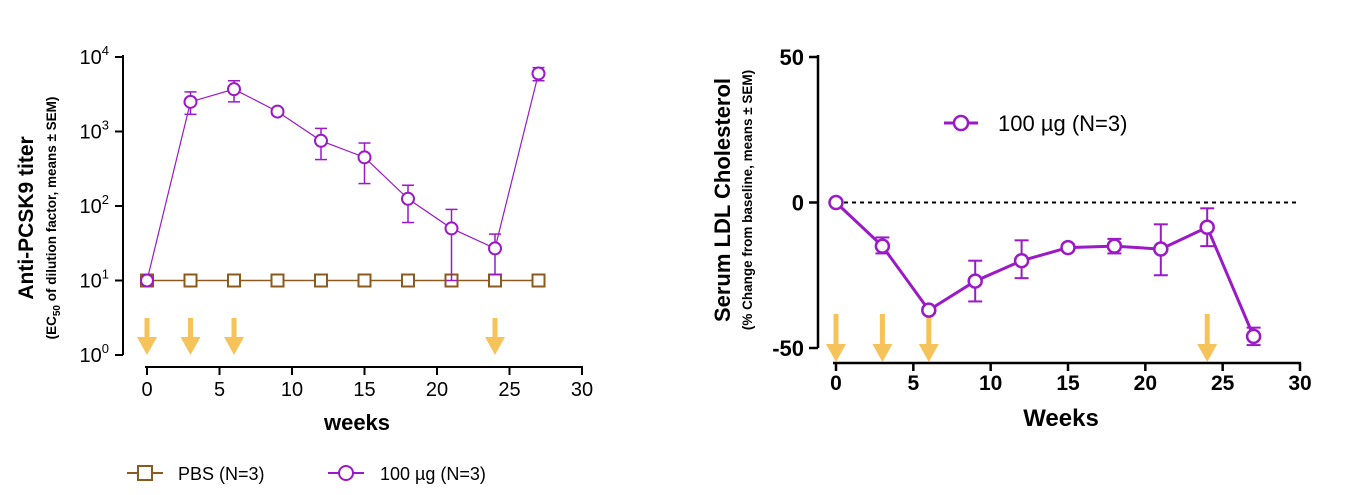 The width and height of the screenshot is (1359, 495). I want to click on y-tick-label: 50, so click(792, 57).